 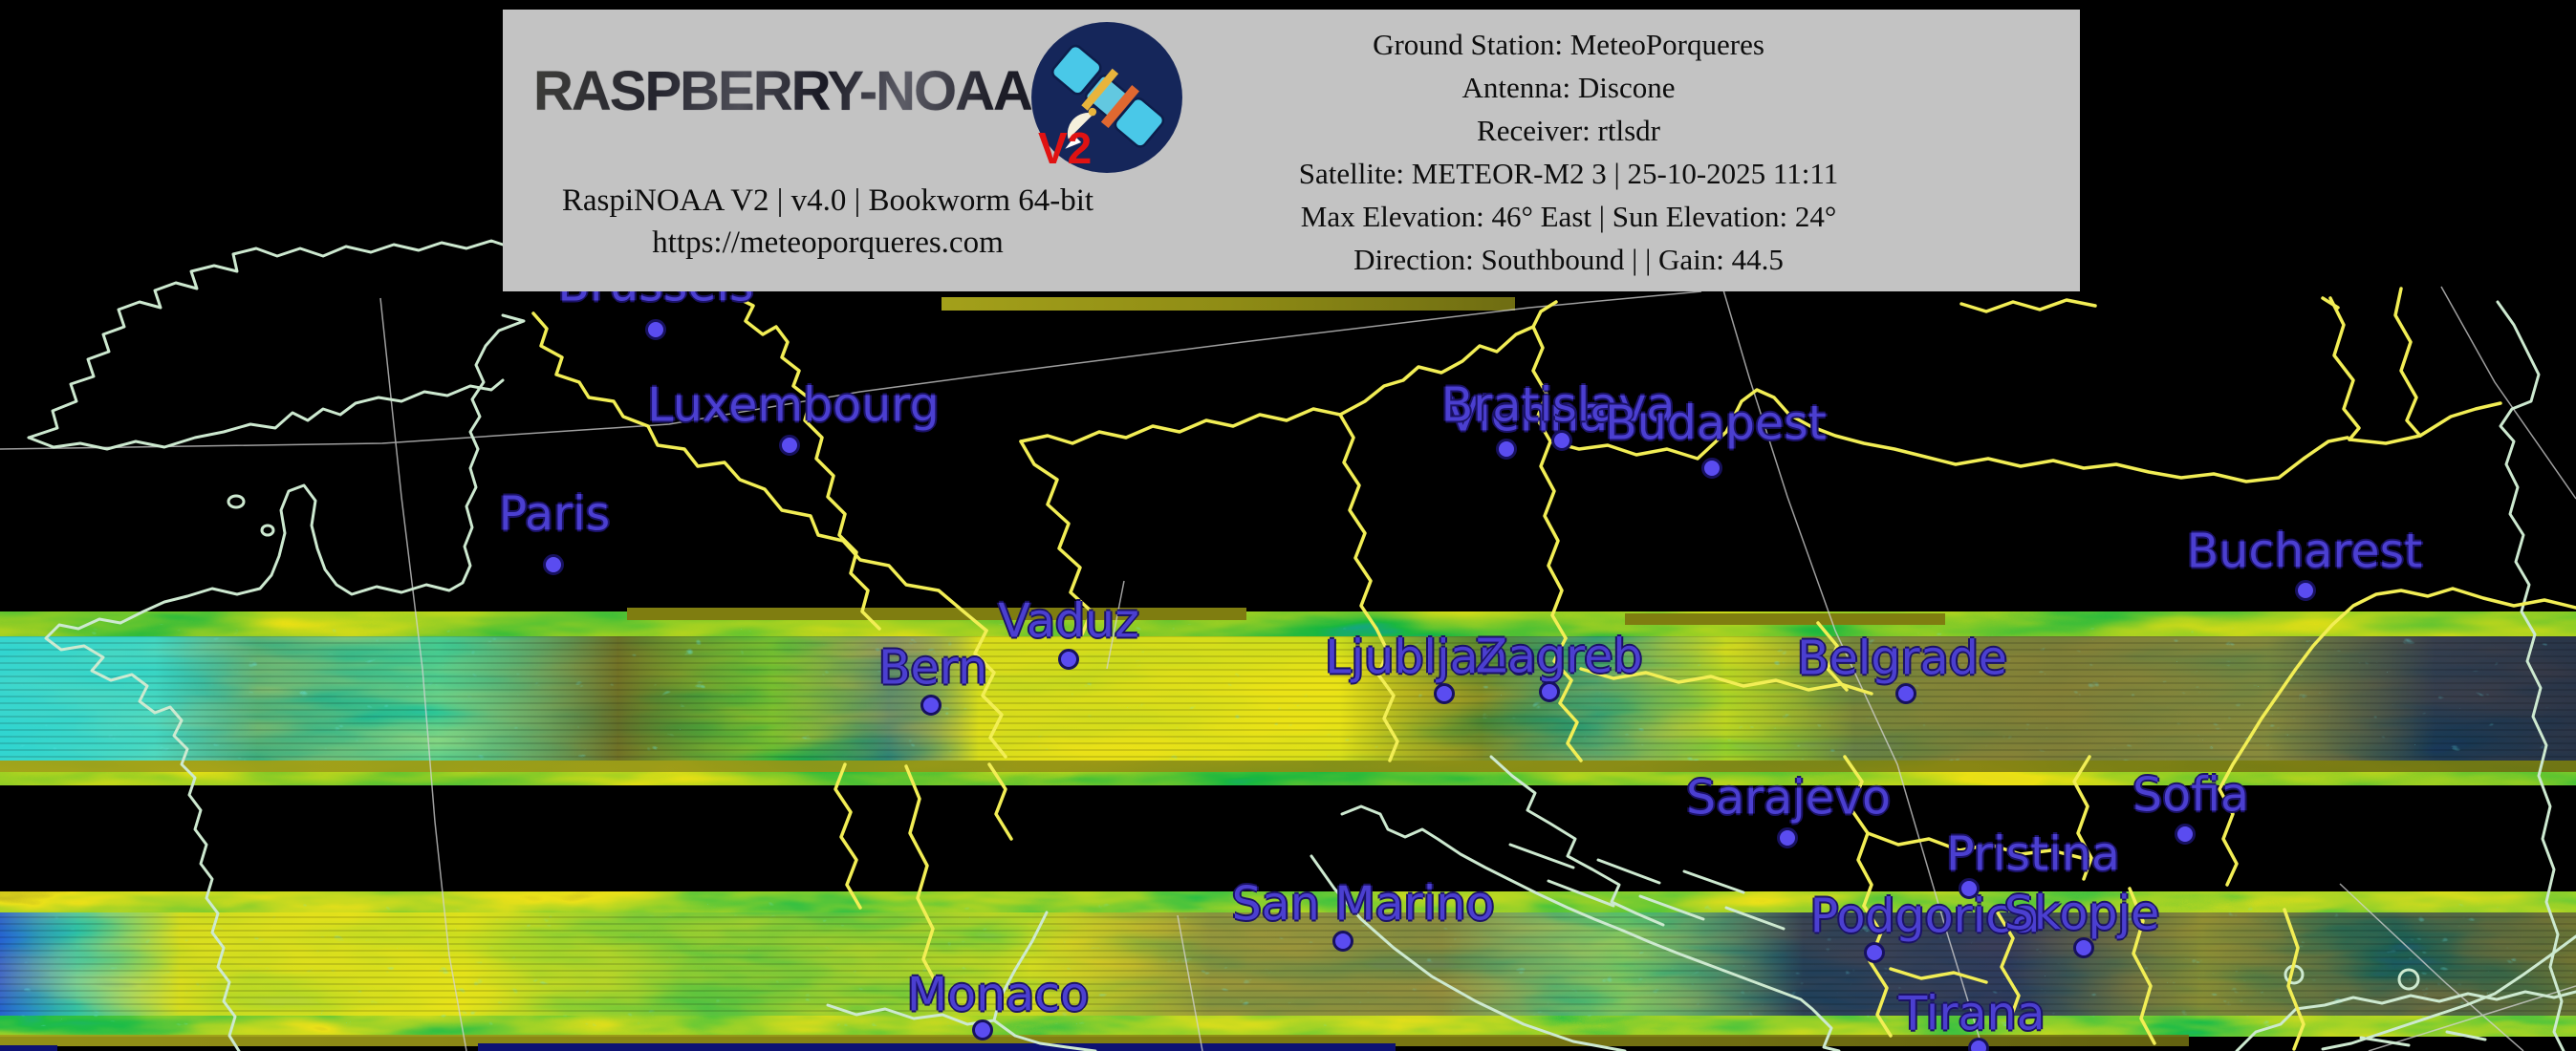 I want to click on city-label-luxembourg: Luxembourg, so click(x=793, y=405).